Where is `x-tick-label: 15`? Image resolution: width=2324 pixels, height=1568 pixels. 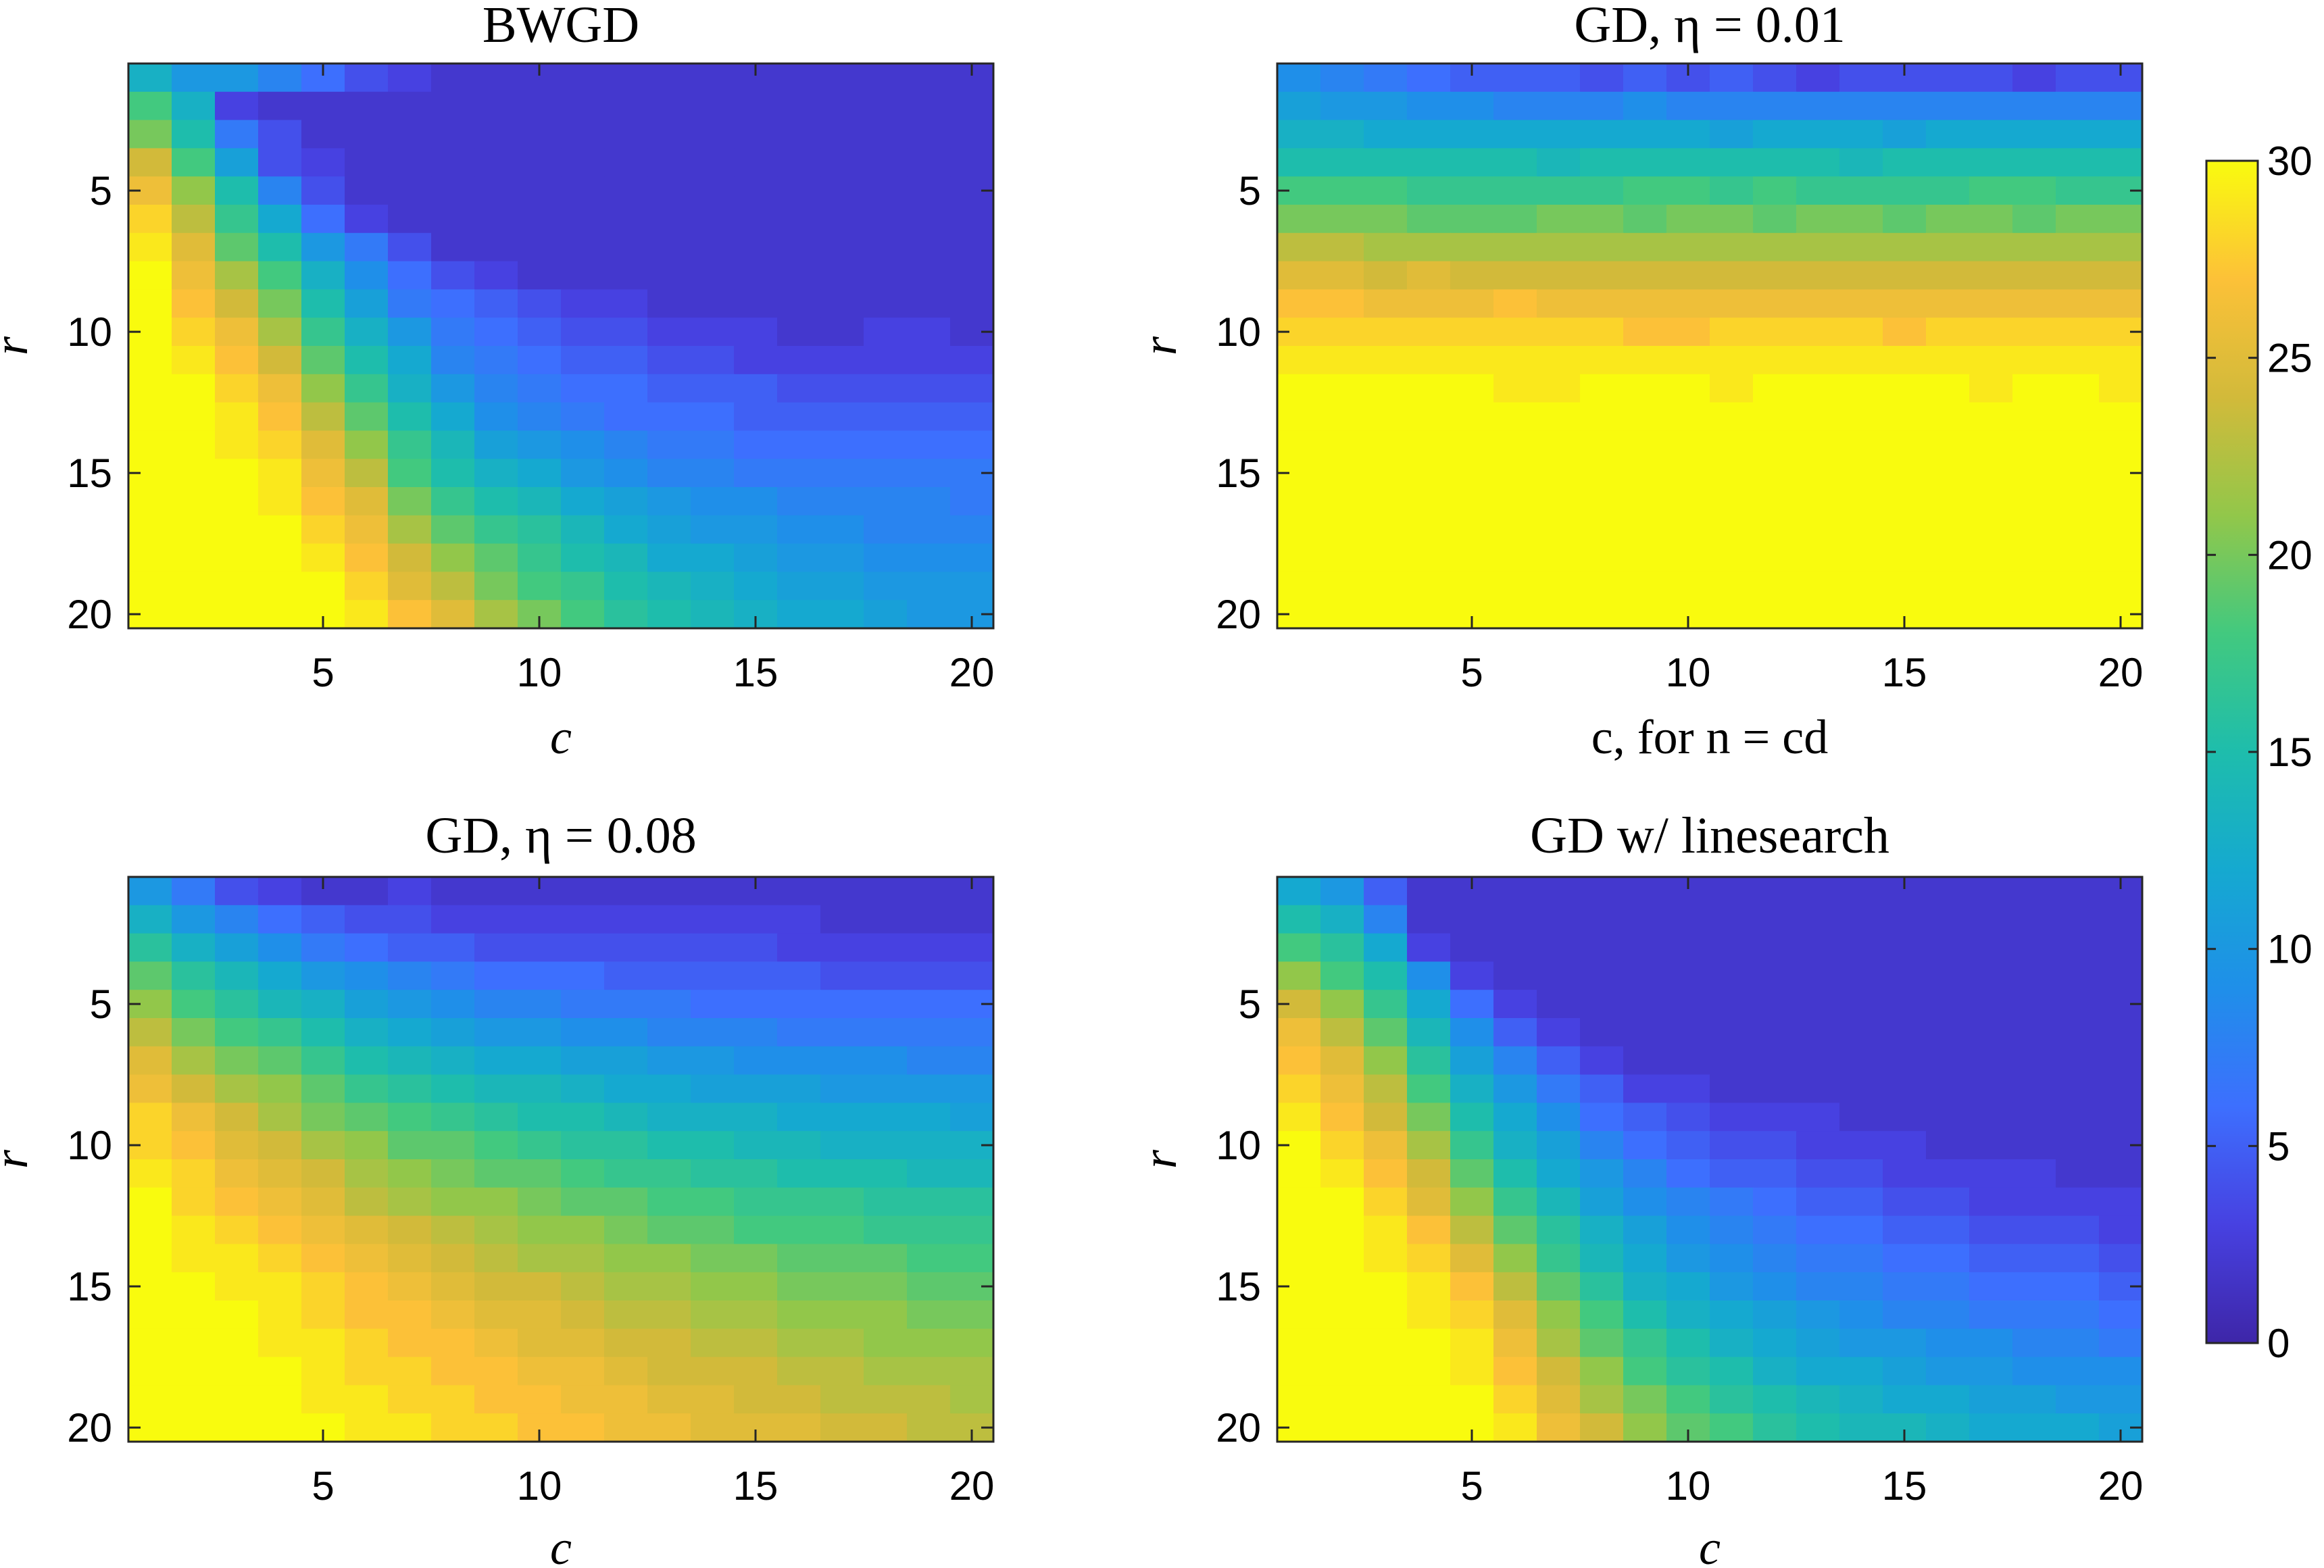
x-tick-label: 15 is located at coordinates (1904, 672).